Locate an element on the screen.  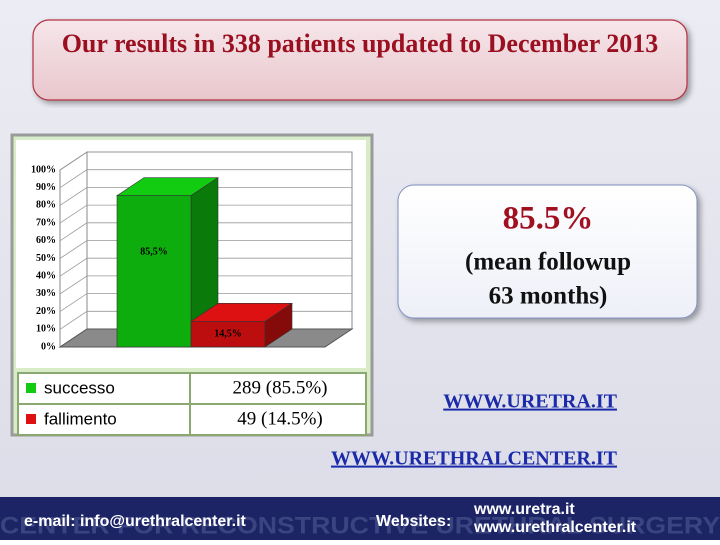
y-tick-label: 10% is located at coordinates (46, 329).